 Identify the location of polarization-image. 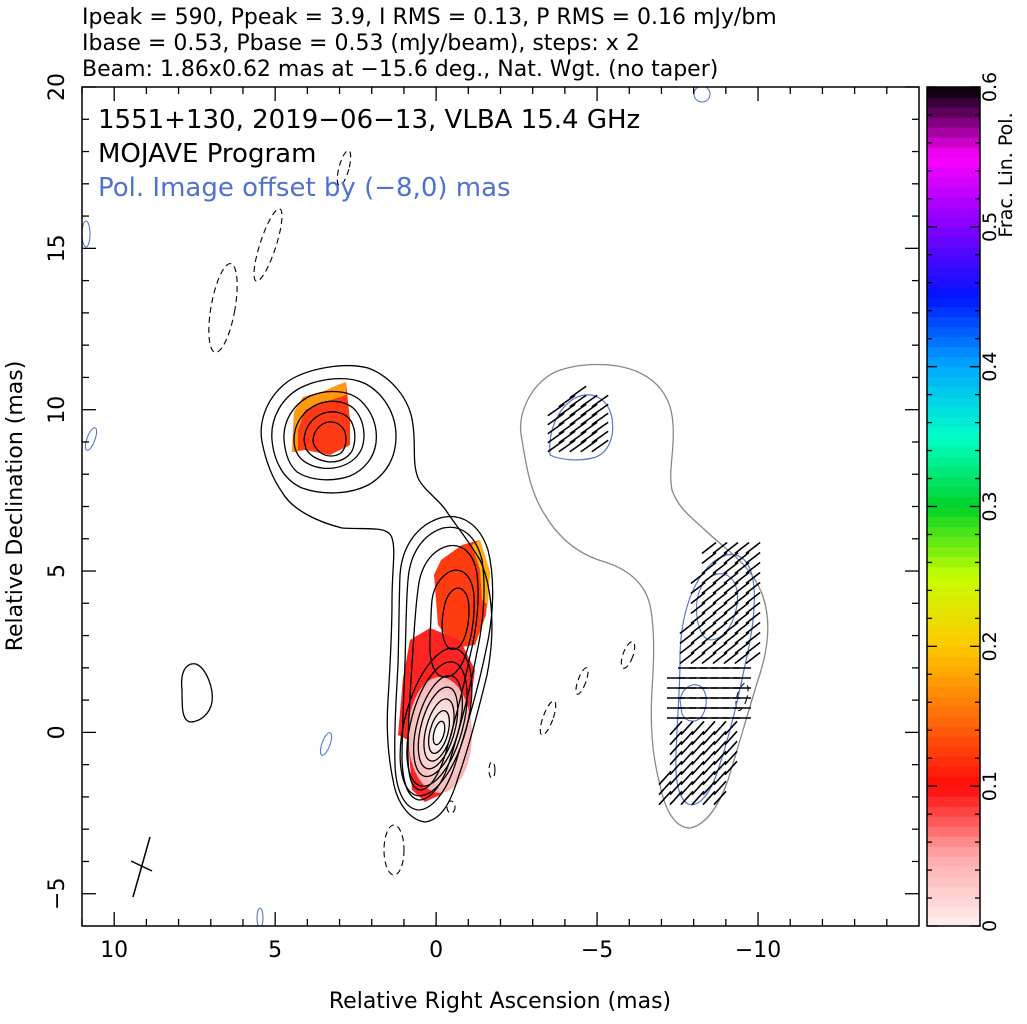
(644, 596).